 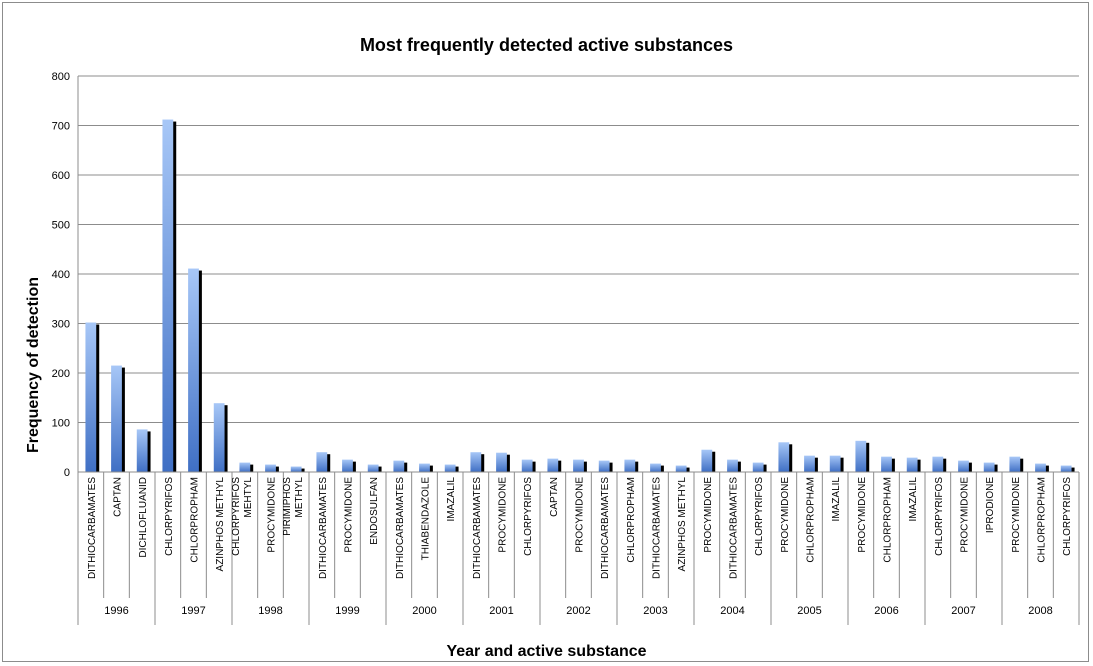 What do you see at coordinates (655, 611) in the screenshot?
I see `year-label: 2003` at bounding box center [655, 611].